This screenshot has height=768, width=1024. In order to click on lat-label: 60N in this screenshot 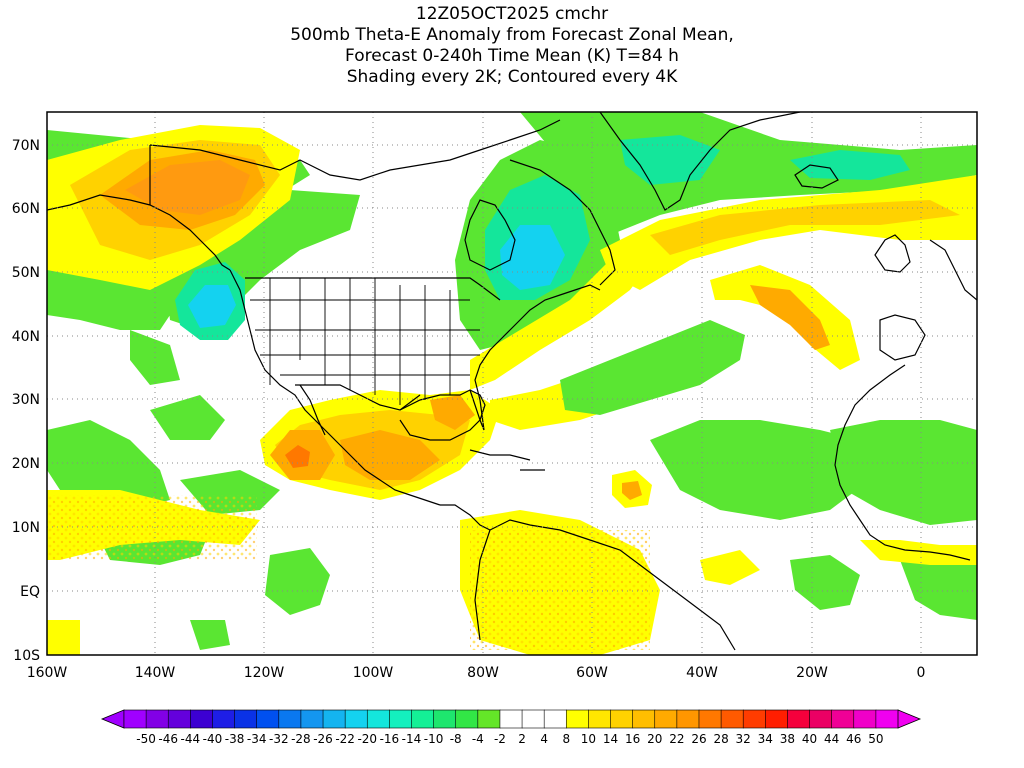, I will do `click(26, 209)`.